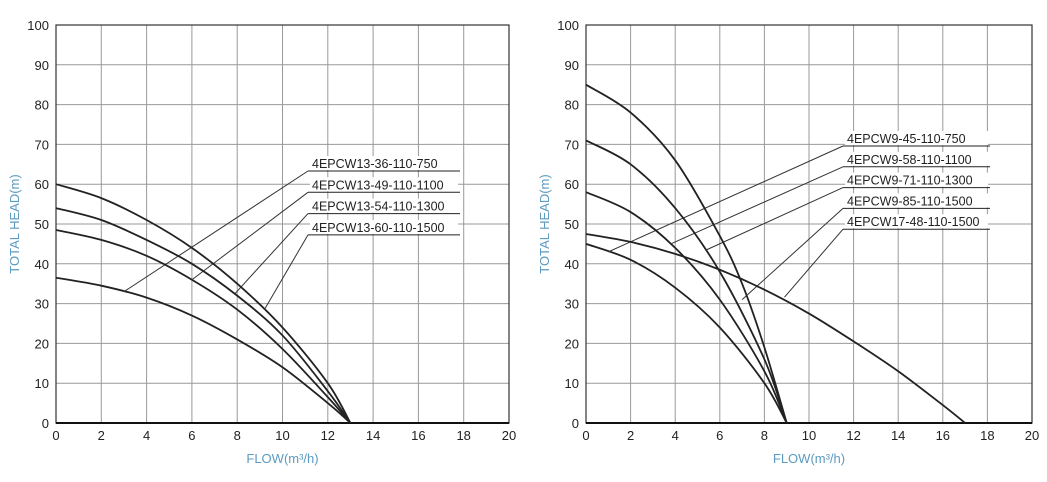 The image size is (1047, 482). Describe the element at coordinates (909, 160) in the screenshot. I see `series-label: 4EPCW9-58-110-1100` at that location.